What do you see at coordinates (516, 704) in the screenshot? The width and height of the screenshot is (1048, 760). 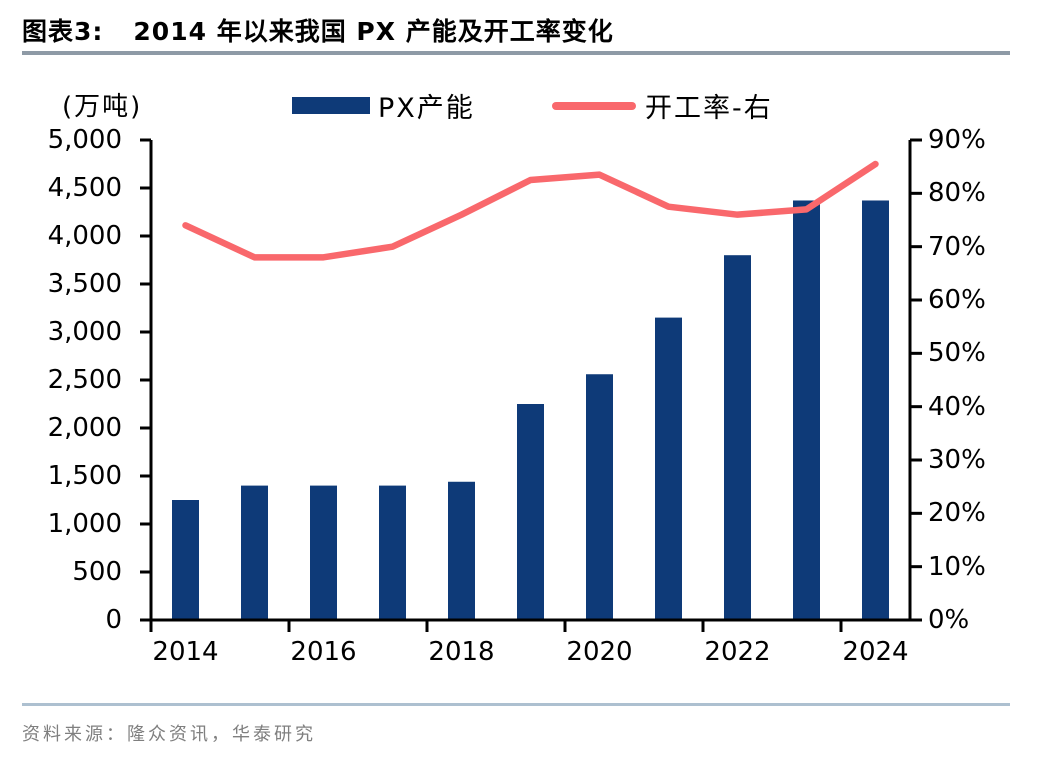 I see `footer-divider` at bounding box center [516, 704].